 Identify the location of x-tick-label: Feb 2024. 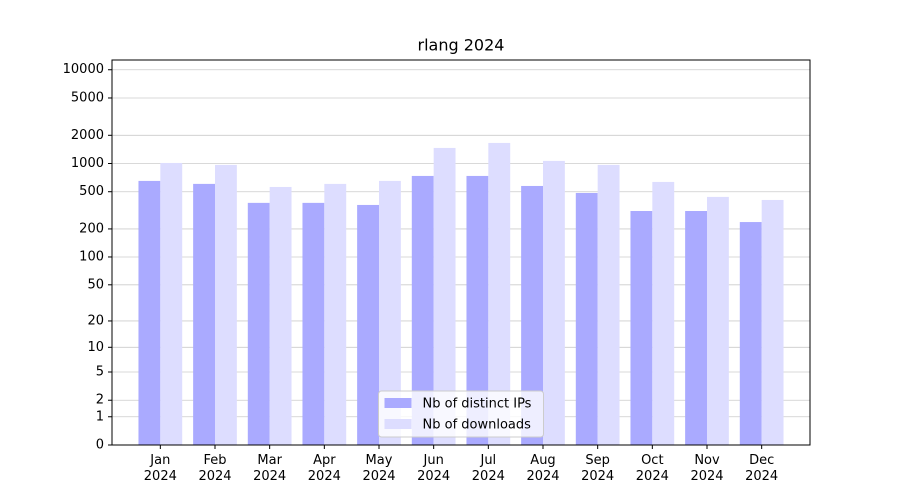
(215, 468).